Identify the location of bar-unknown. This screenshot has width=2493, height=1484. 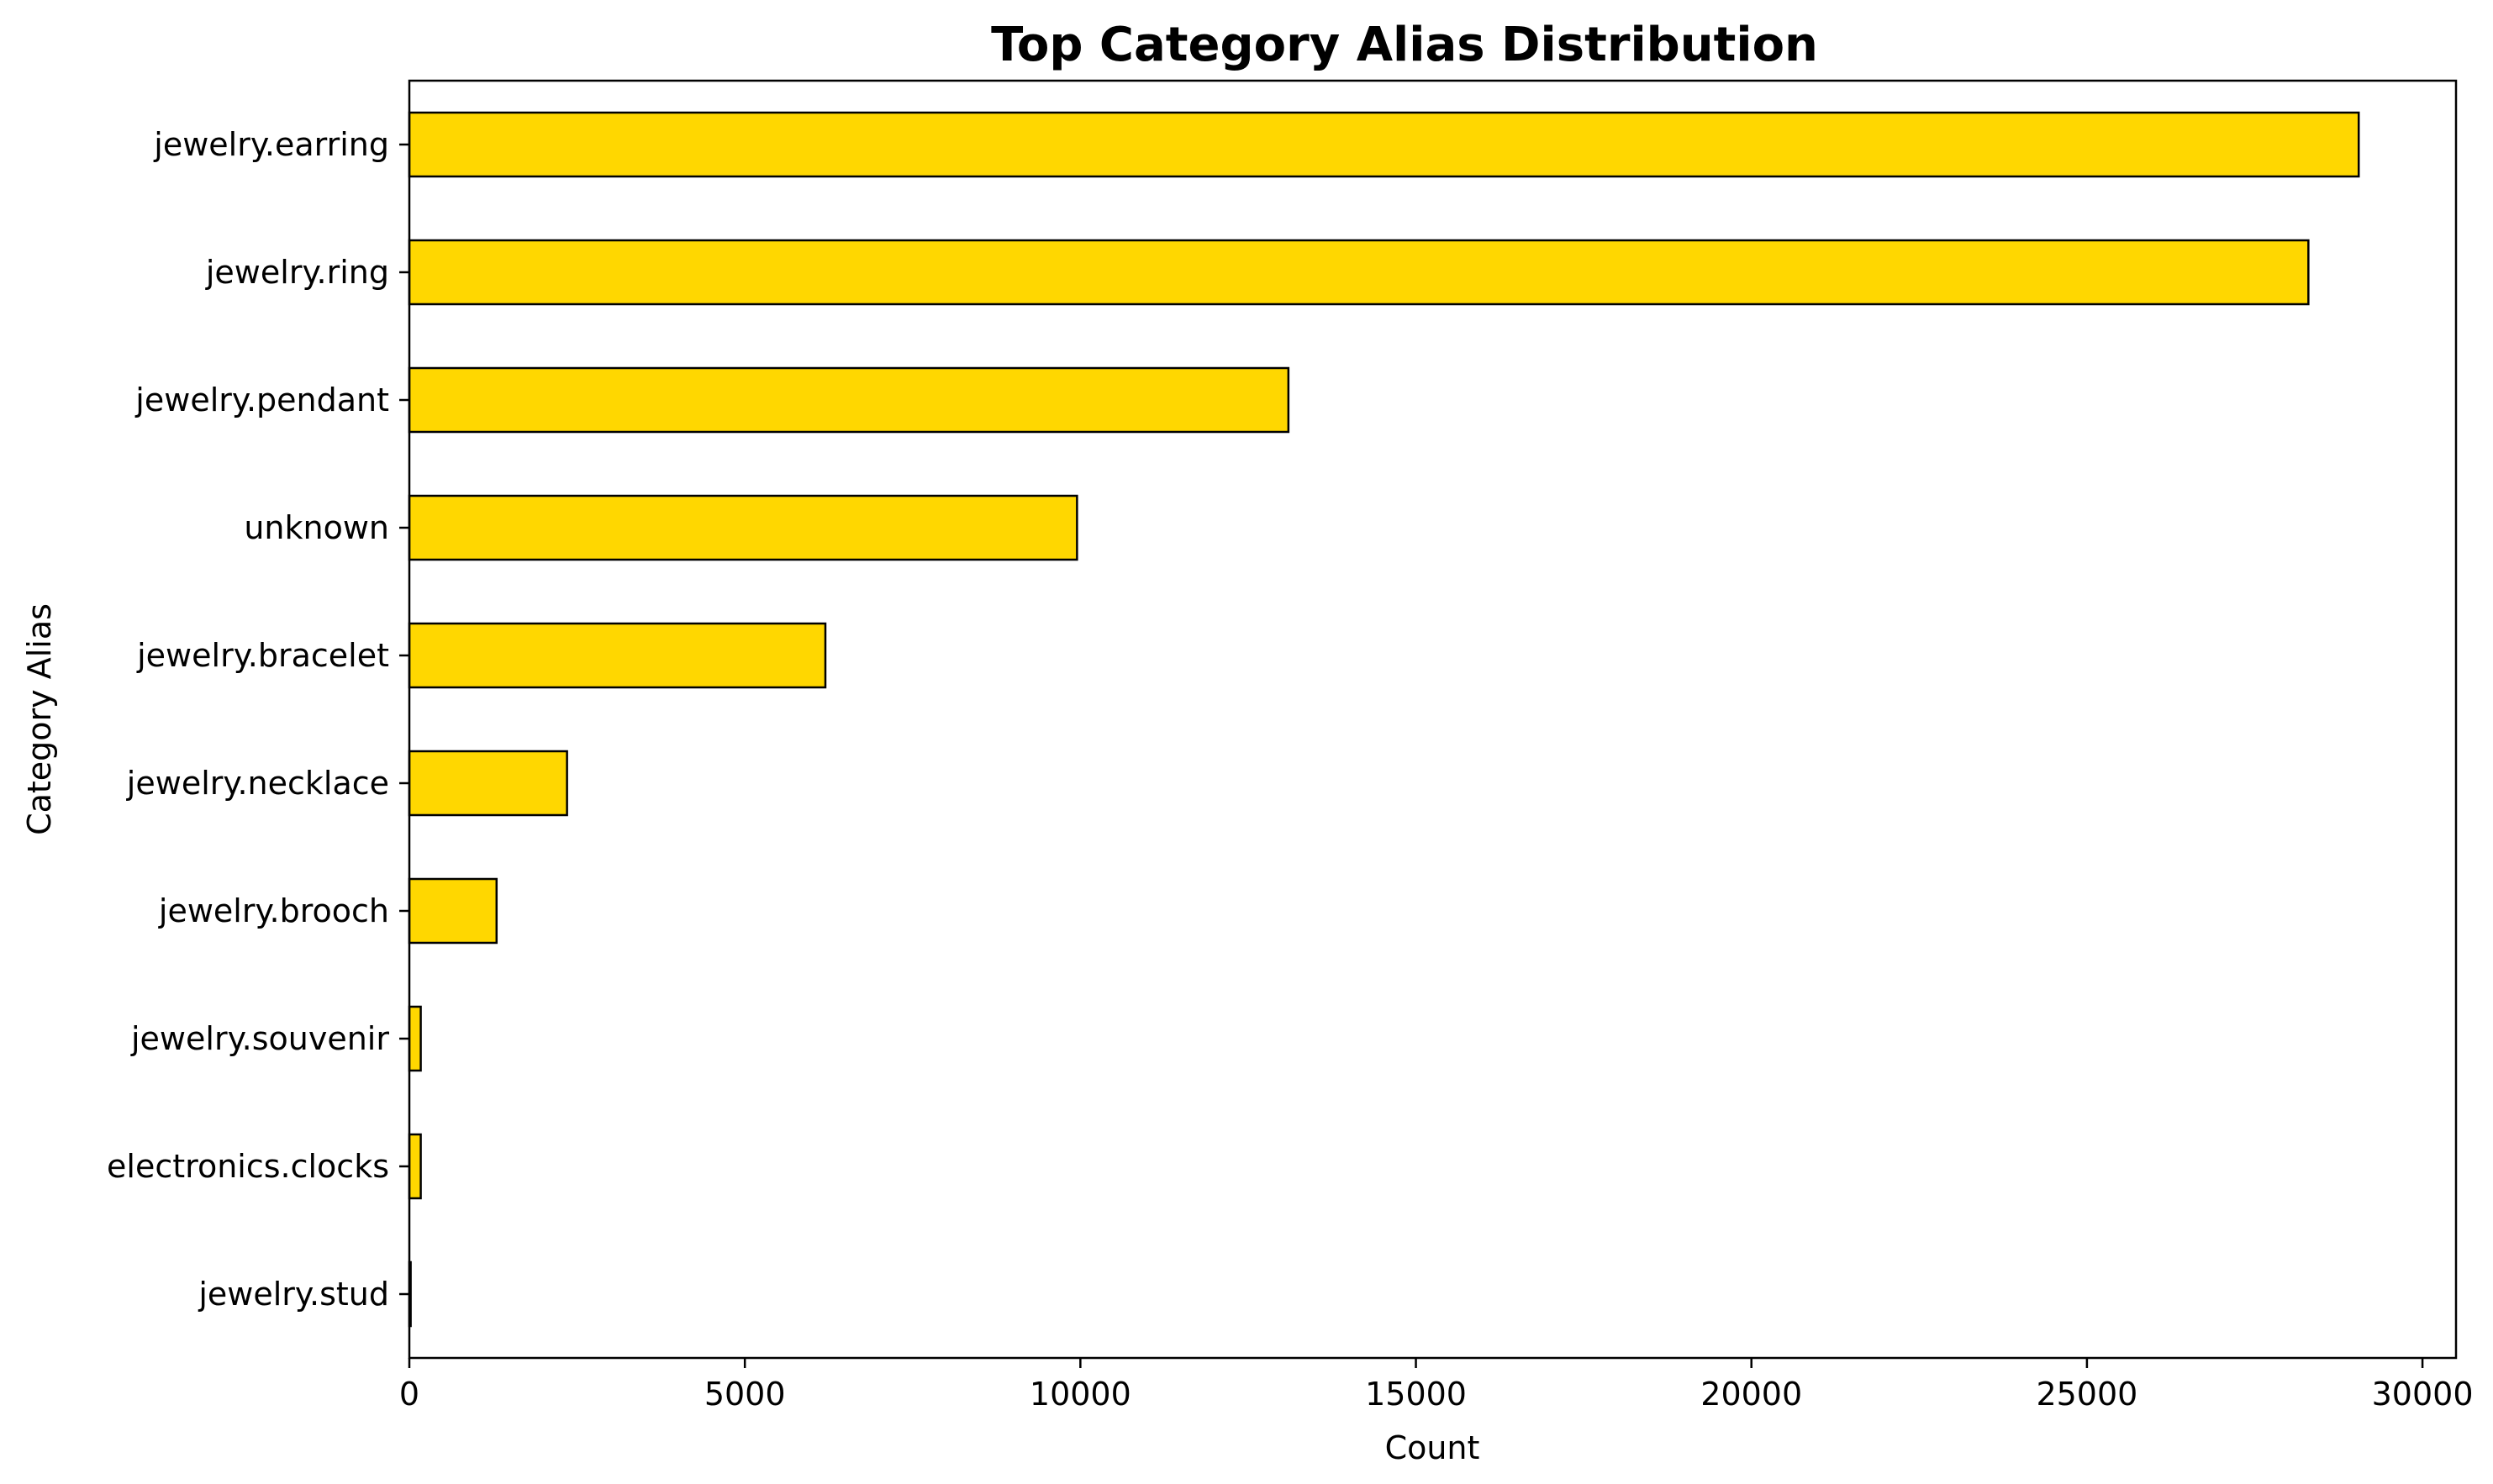
(743, 527).